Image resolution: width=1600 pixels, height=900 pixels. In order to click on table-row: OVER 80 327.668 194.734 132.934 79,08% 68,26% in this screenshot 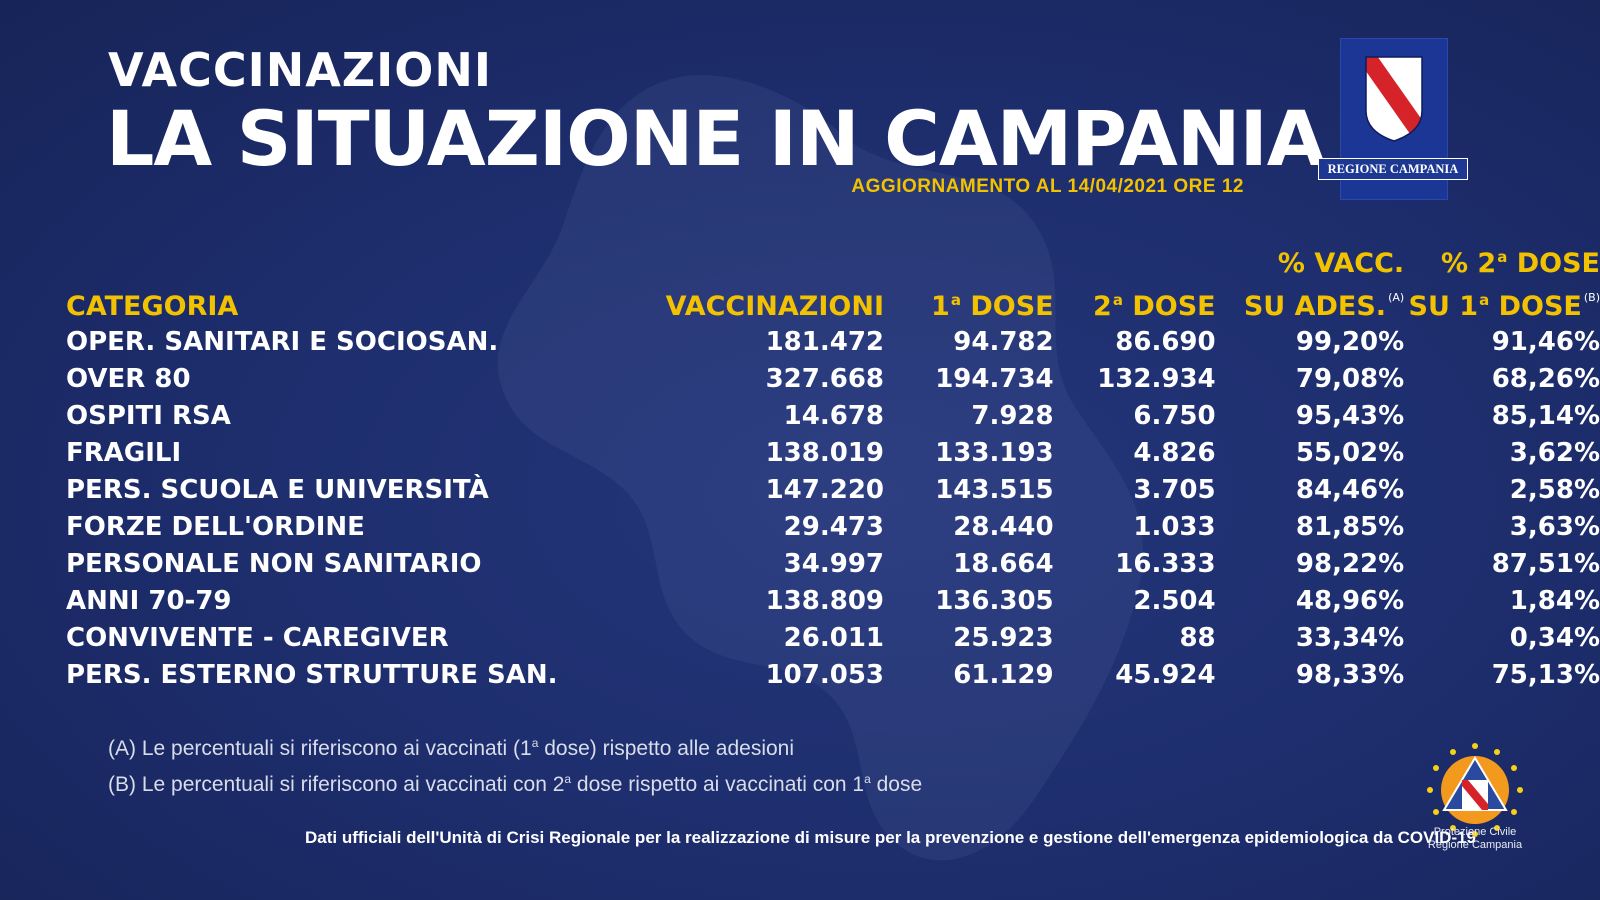, I will do `click(833, 379)`.